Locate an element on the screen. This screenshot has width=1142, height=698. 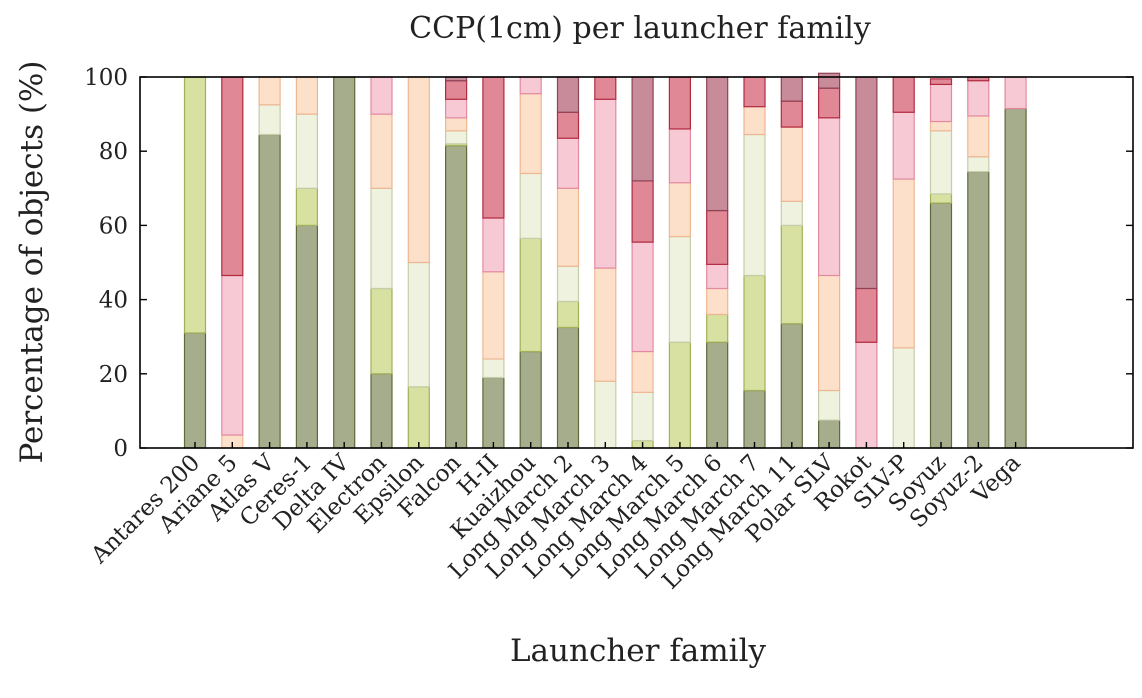
y-tick-label: 100 is located at coordinates (106, 78).